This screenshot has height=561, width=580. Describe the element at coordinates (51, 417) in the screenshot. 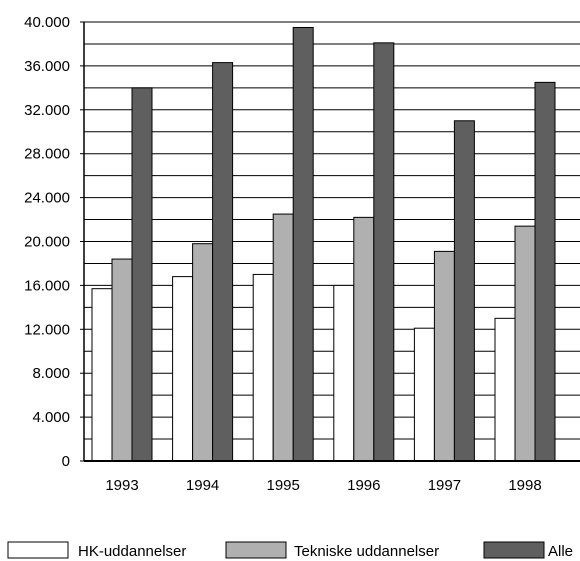

I see `y-tick-label: 4.000` at that location.